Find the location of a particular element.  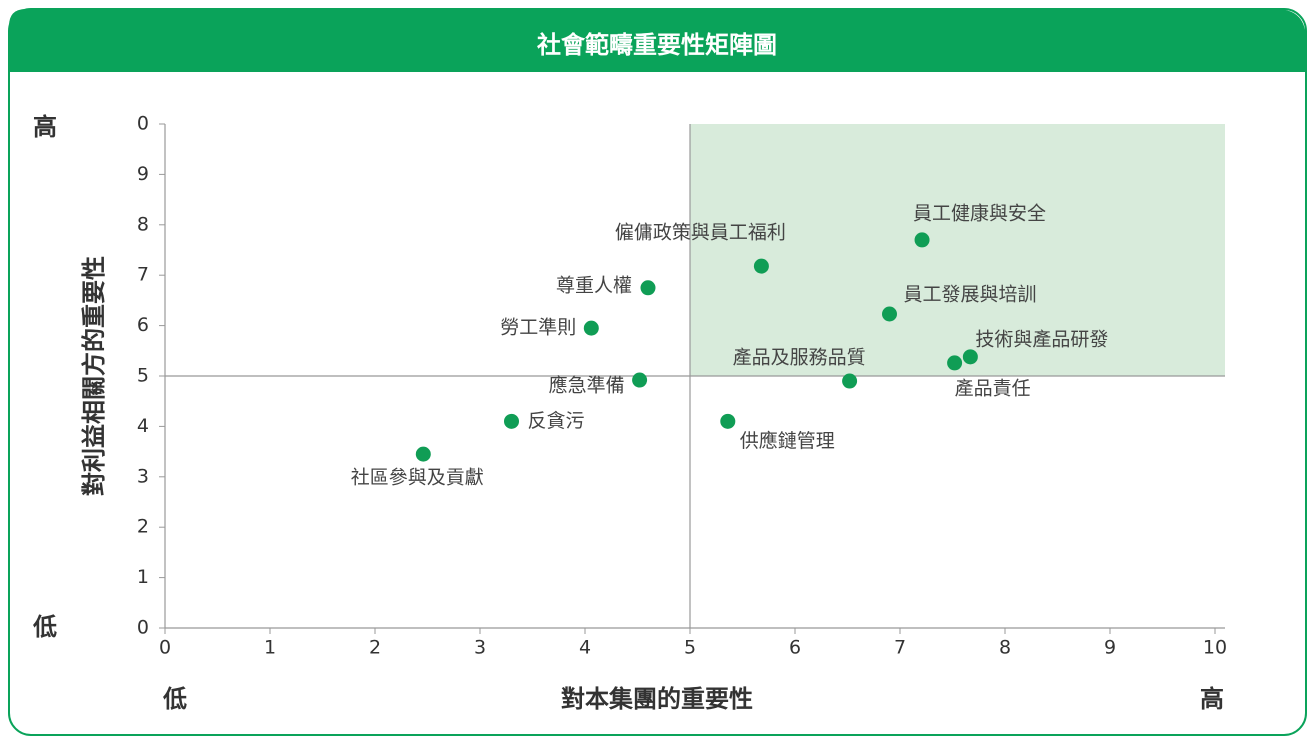

point-label: 僱傭政策與員工福利 is located at coordinates (700, 233).